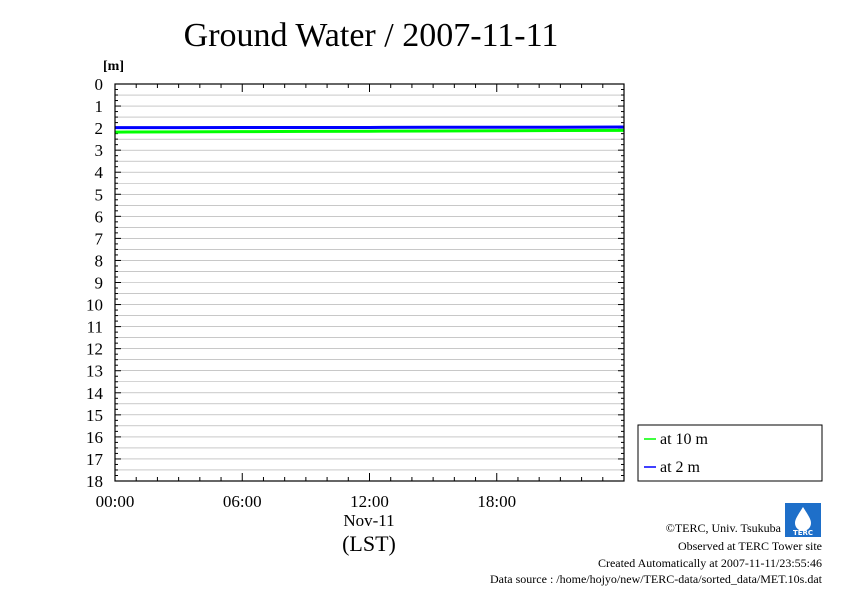 The image size is (842, 595). Describe the element at coordinates (99, 283) in the screenshot. I see `y-tick-label: 9` at that location.